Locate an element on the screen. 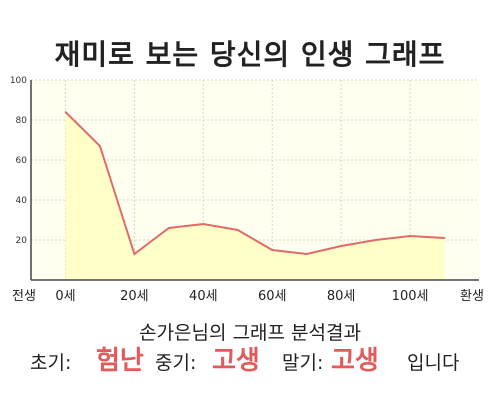 This screenshot has width=500, height=400. x-tick-label: 80세 is located at coordinates (341, 296).